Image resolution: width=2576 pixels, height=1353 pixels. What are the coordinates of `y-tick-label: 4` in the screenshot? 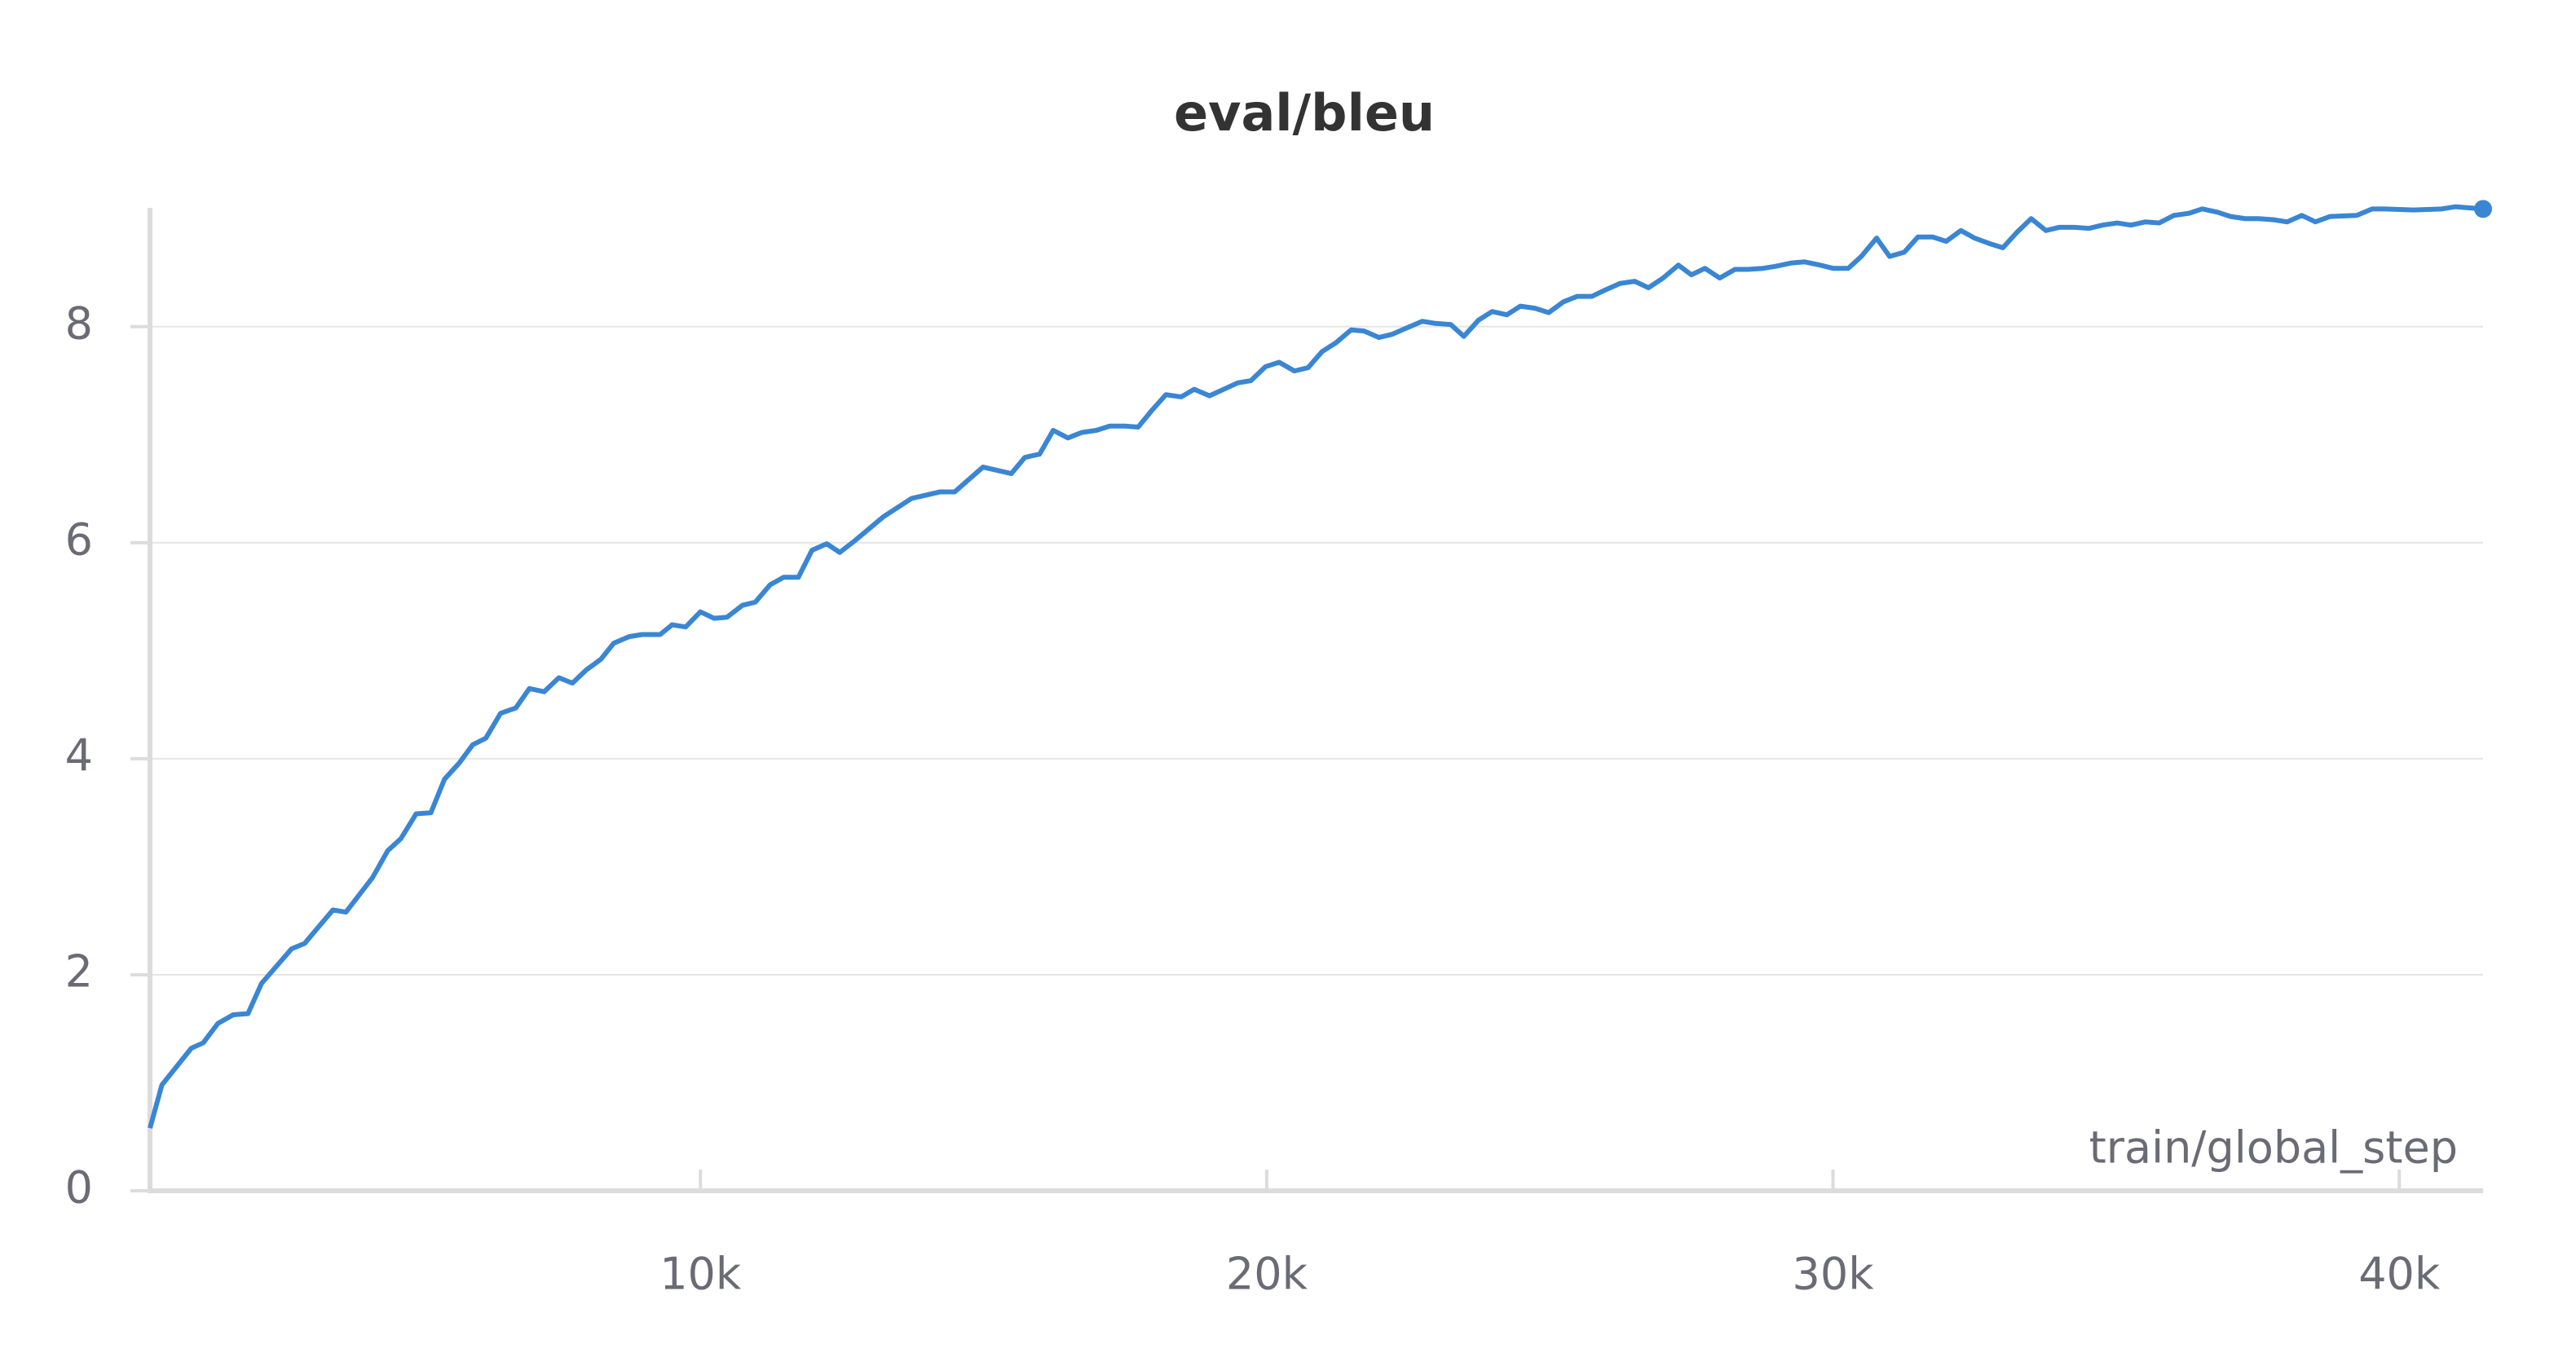 It's located at (79, 756).